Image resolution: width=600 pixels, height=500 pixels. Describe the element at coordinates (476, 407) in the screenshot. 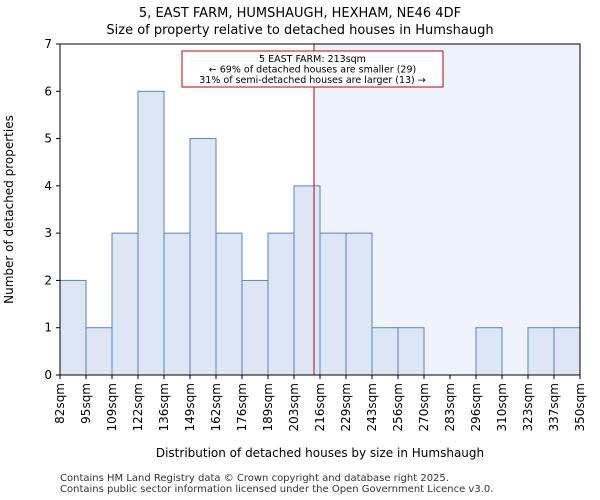

I see `x-tick-label-296sqm: 296sqm` at that location.